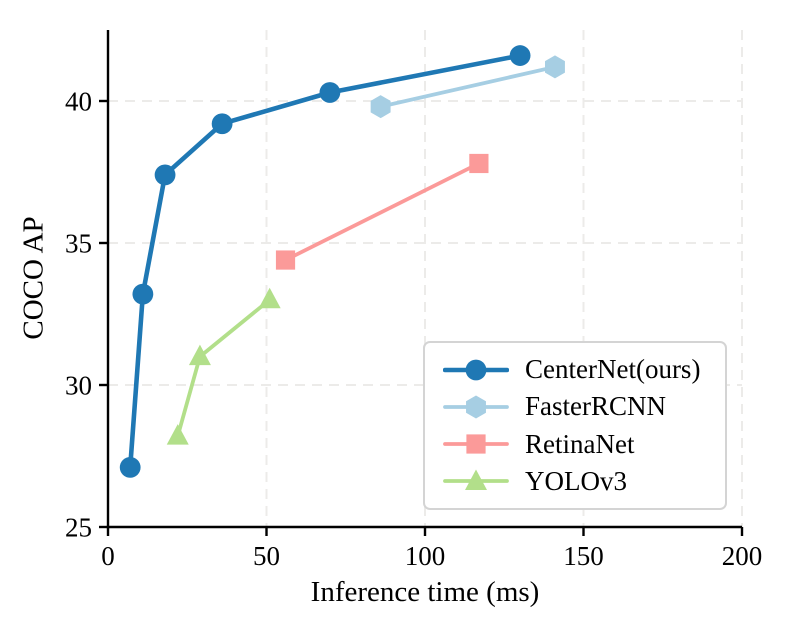  Describe the element at coordinates (78, 528) in the screenshot. I see `y-tick-label-25: 25` at that location.